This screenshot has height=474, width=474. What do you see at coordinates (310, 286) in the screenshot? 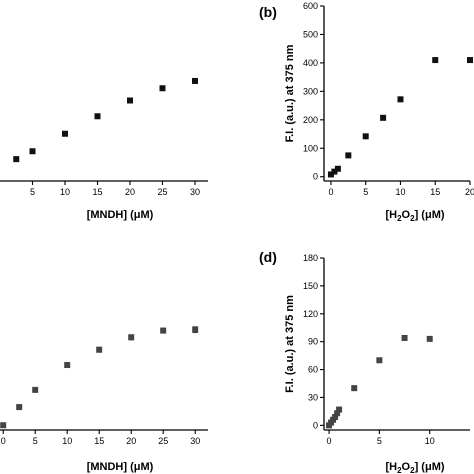
I see `y-tick-label: 150` at bounding box center [310, 286].